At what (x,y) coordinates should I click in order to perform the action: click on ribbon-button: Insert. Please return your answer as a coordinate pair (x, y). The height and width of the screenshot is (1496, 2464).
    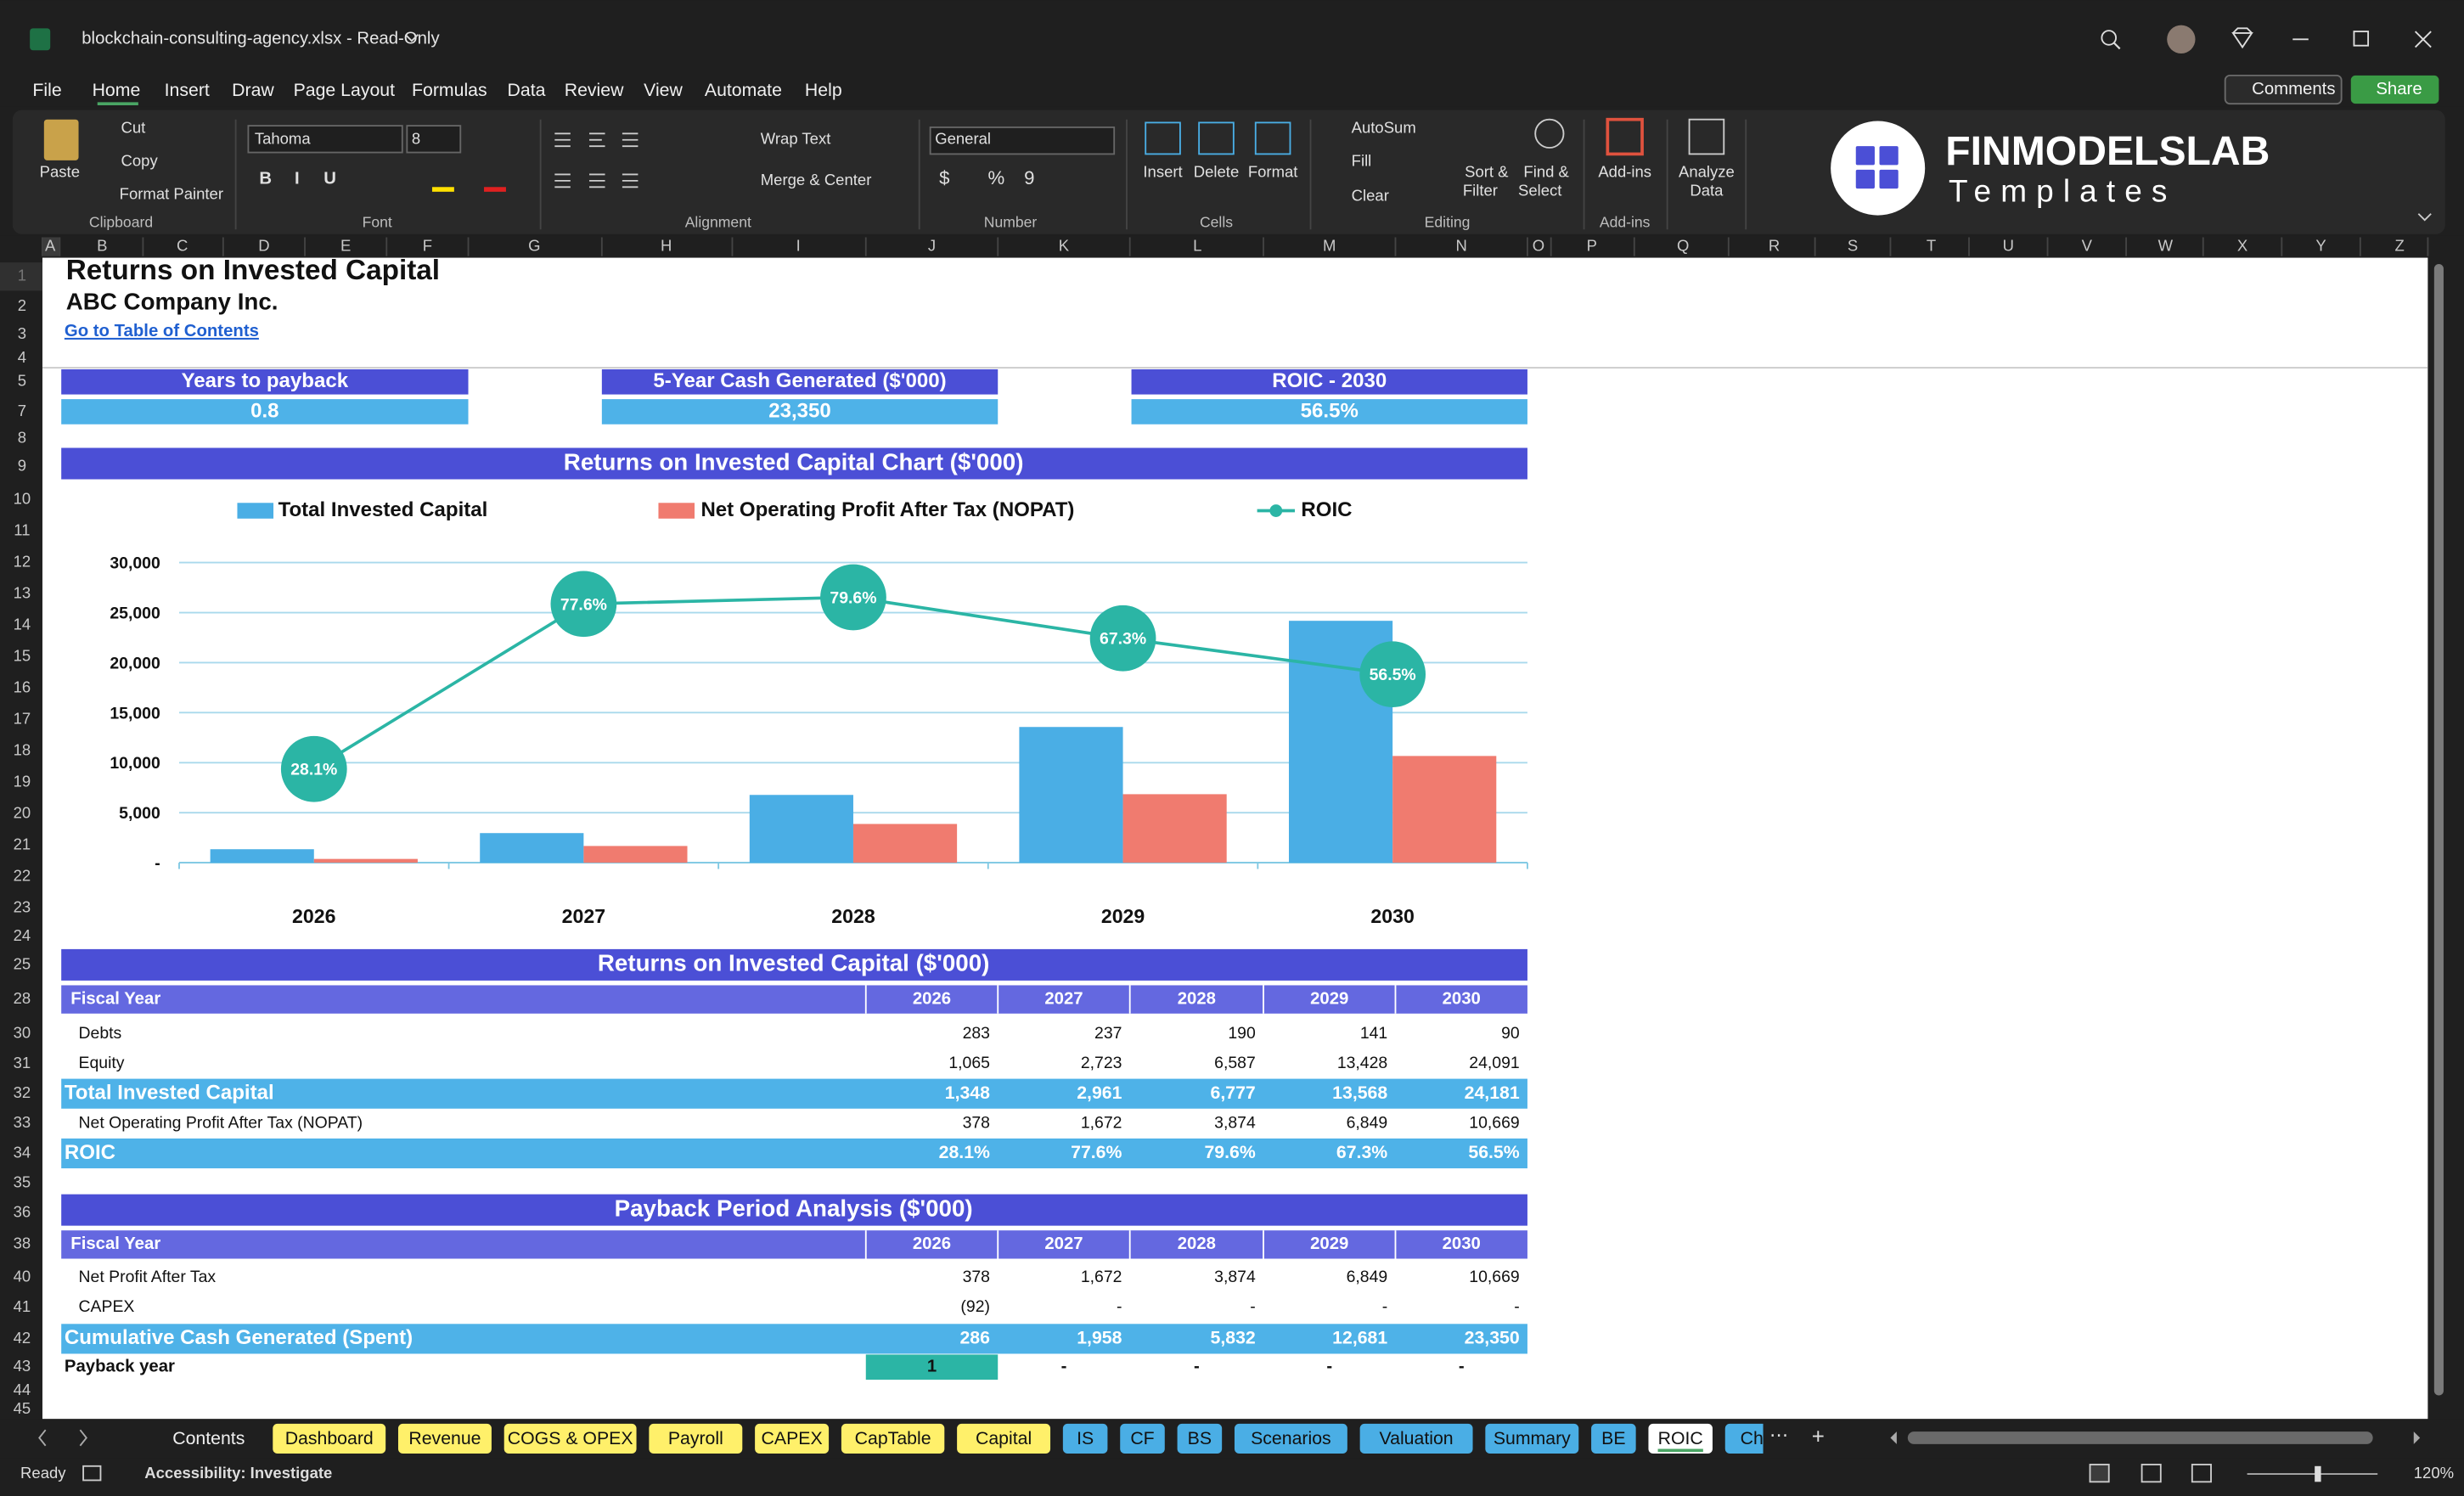
    Looking at the image, I should click on (1162, 172).